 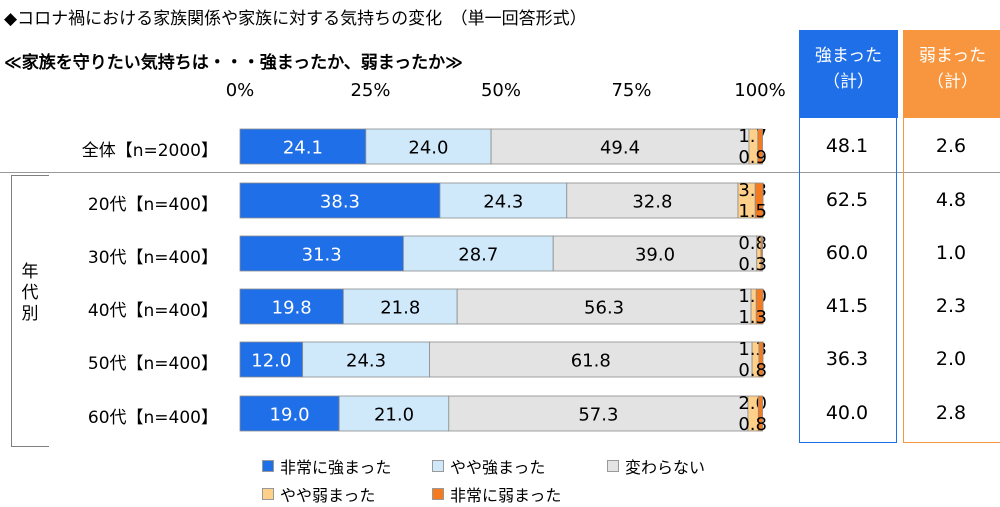 I want to click on legend-item: 変わらない, so click(x=656, y=466).